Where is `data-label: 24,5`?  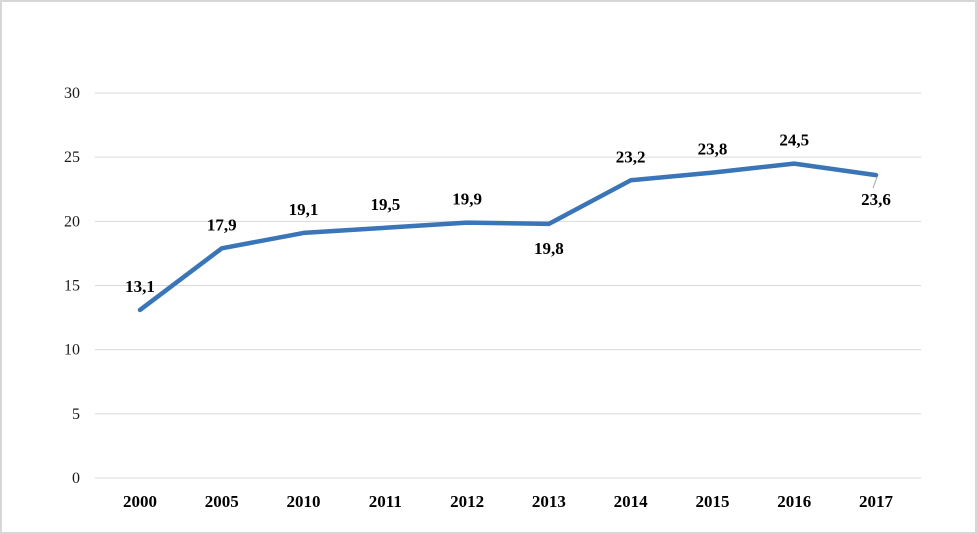
data-label: 24,5 is located at coordinates (794, 140).